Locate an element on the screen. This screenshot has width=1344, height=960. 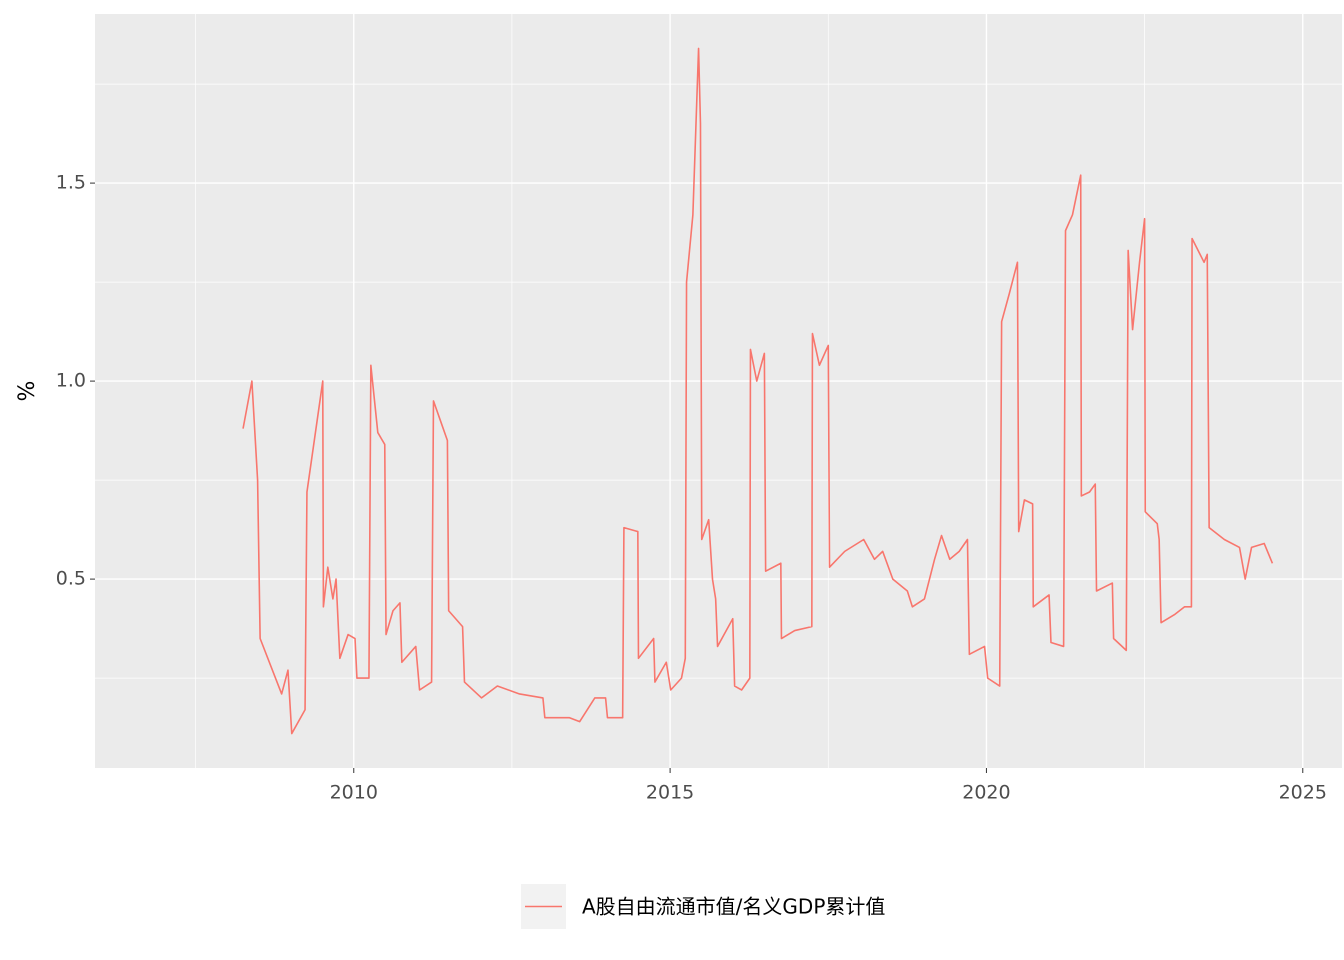
y-tick-label: 1.0 is located at coordinates (71, 381).